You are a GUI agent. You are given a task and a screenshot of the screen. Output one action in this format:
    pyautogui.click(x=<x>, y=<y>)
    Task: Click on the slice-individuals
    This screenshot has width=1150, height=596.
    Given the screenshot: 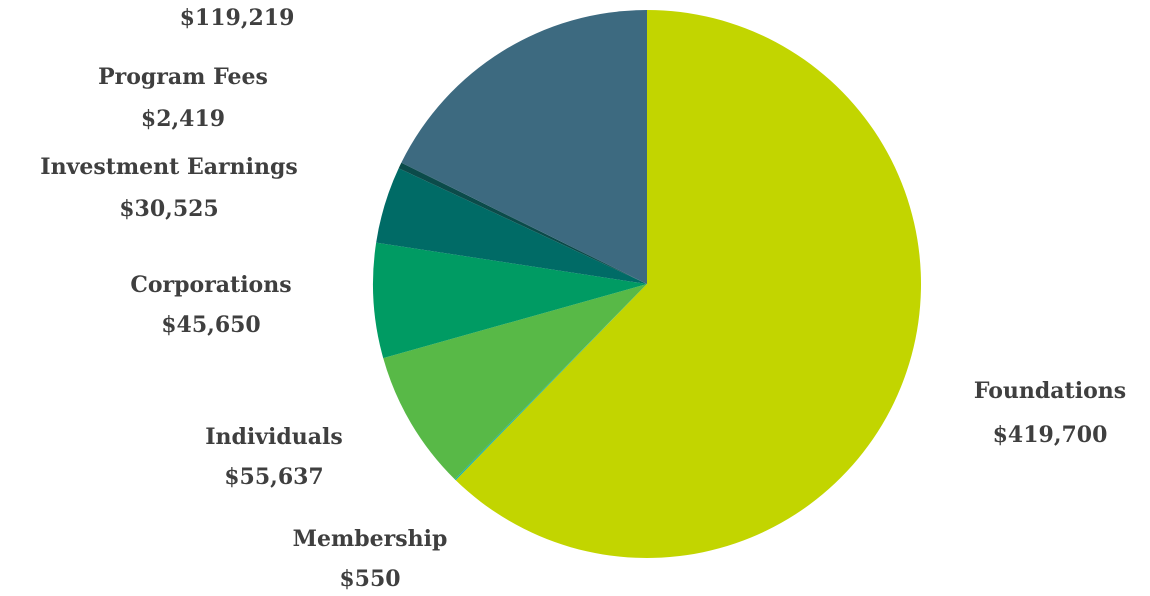 What is the action you would take?
    pyautogui.click(x=515, y=382)
    